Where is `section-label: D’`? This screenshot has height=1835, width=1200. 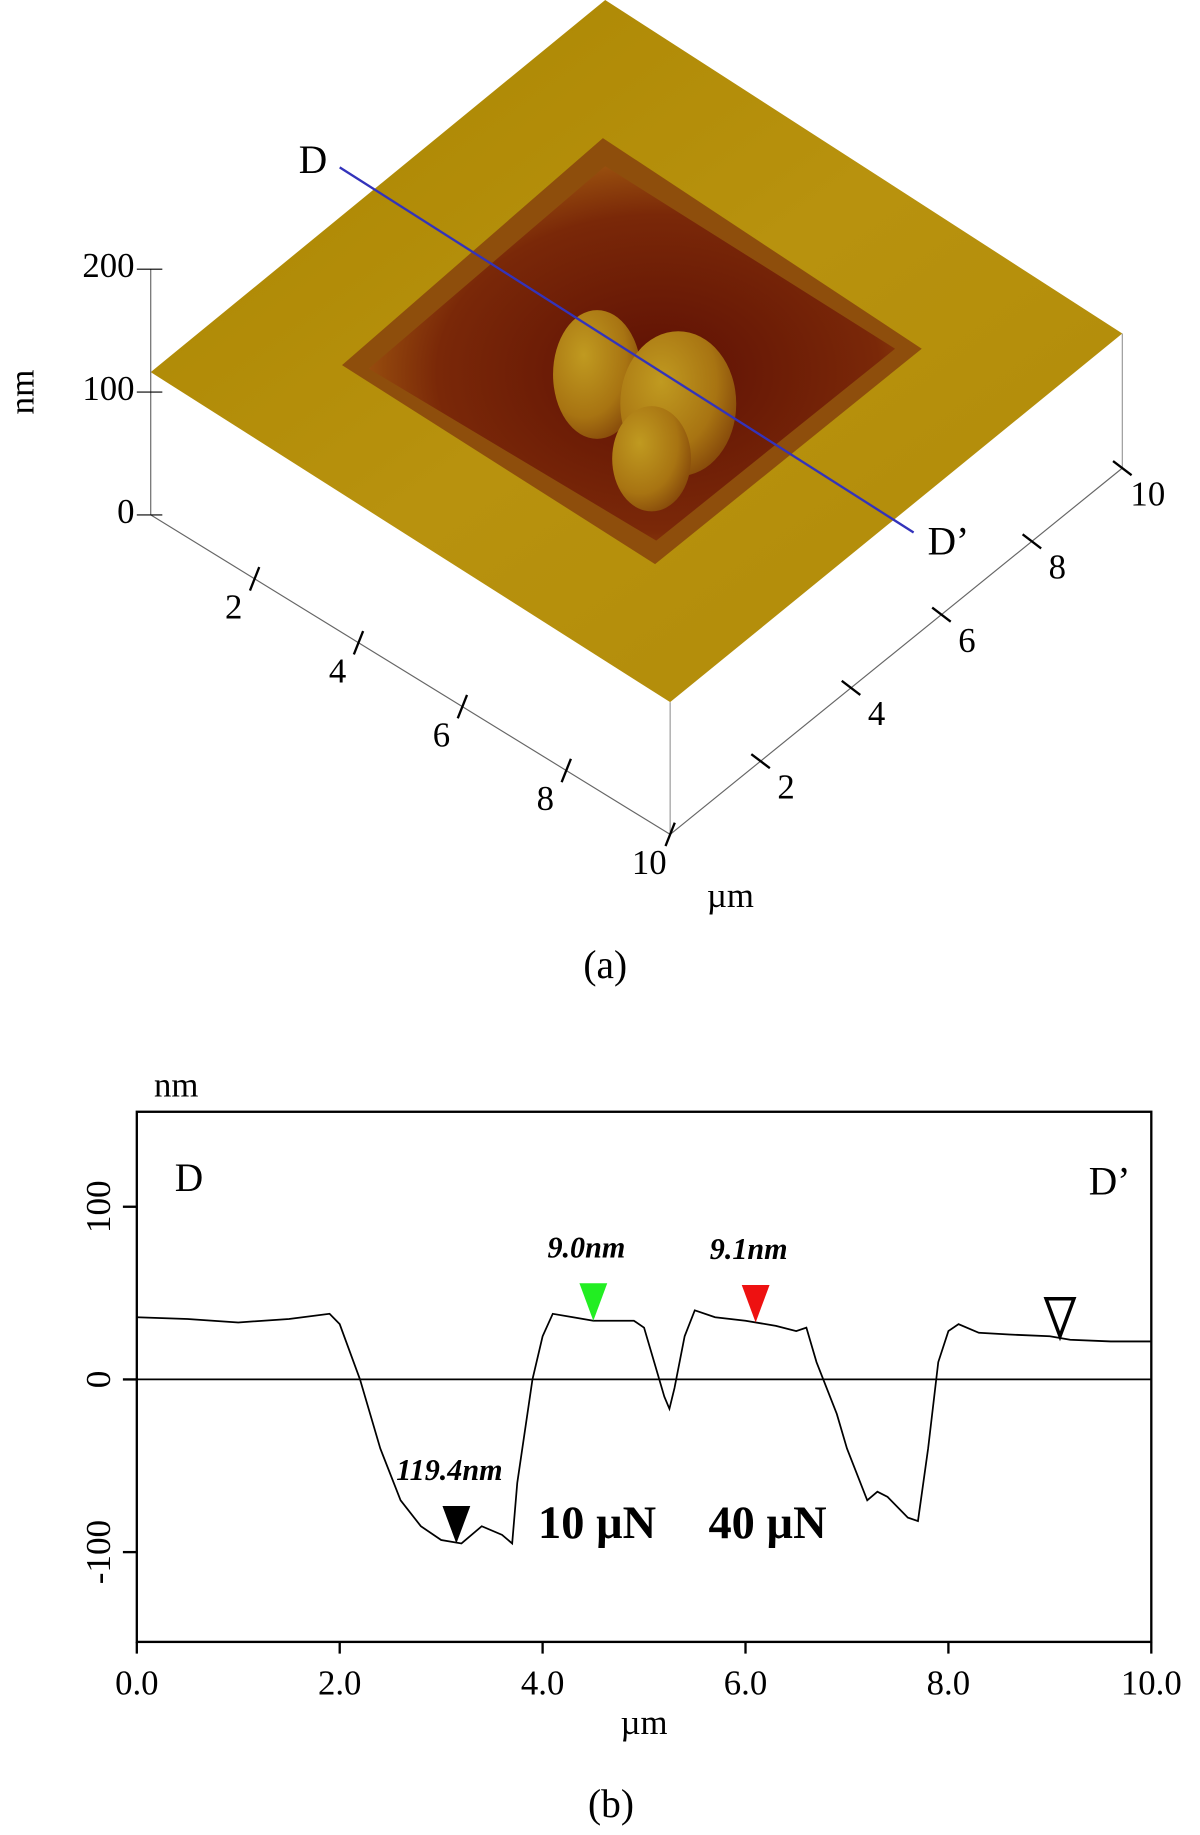
section-label: D’ is located at coordinates (949, 541).